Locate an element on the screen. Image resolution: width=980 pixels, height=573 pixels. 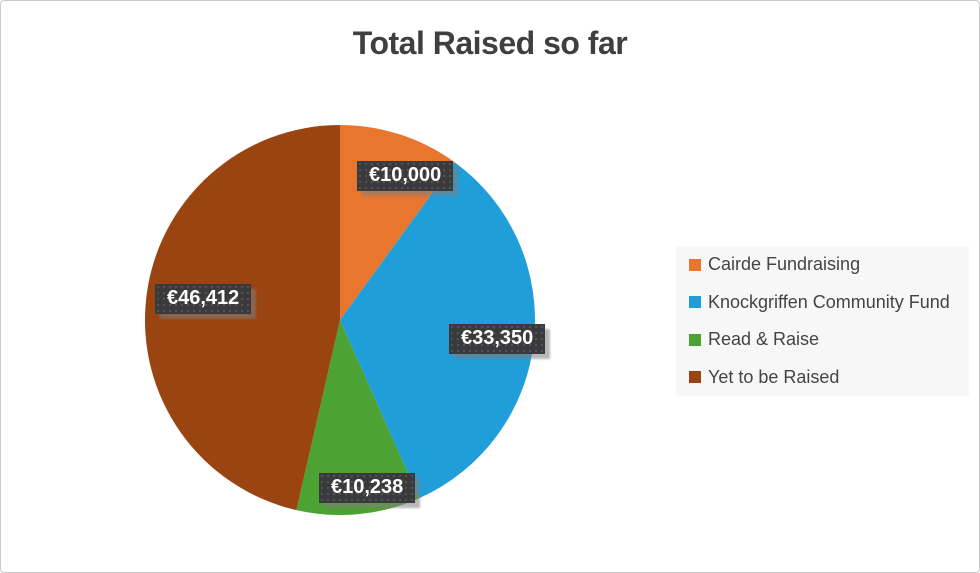
legend-item-yet-to-be-raised: Yet to be Raised is located at coordinates (829, 377).